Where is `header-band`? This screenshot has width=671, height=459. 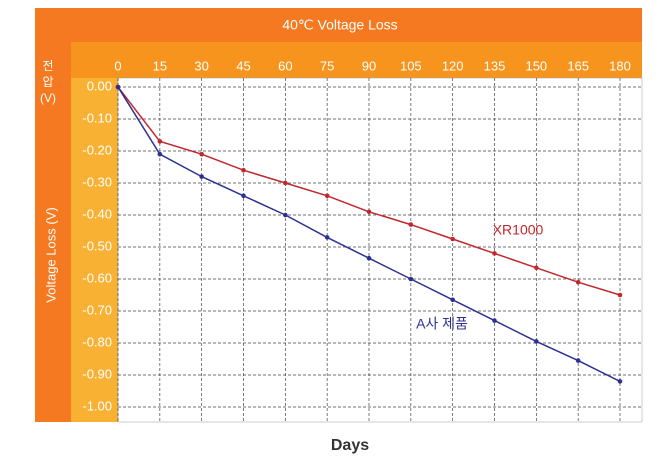 header-band is located at coordinates (338, 25).